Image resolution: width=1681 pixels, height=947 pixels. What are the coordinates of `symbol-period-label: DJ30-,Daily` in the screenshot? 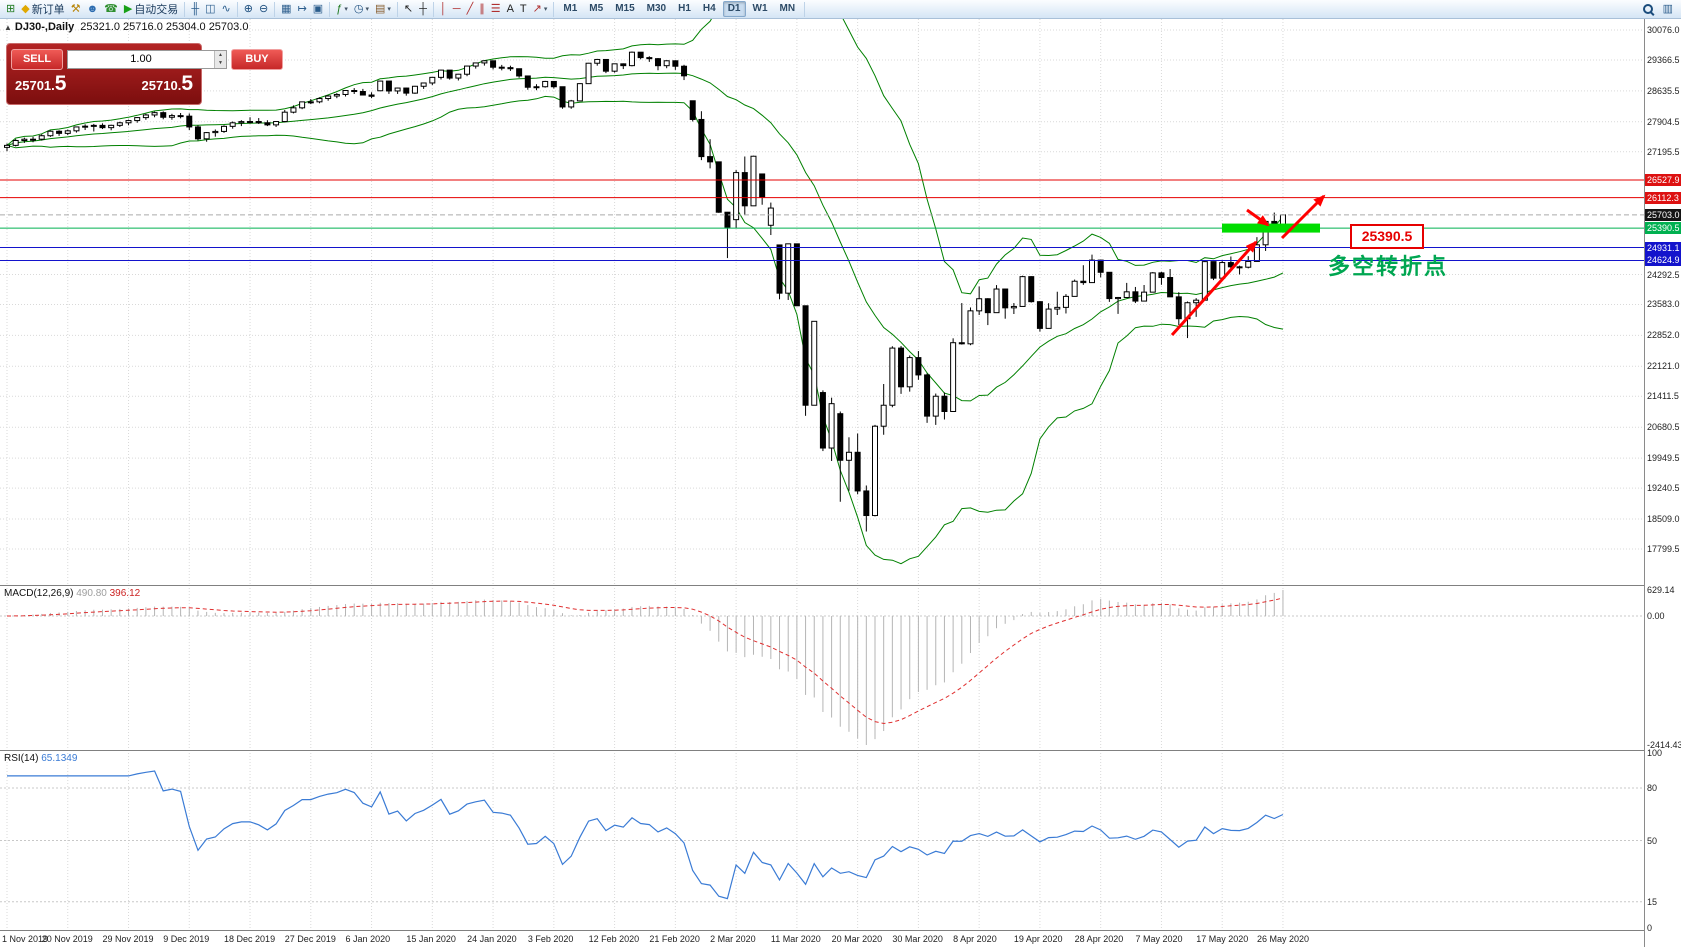 It's located at (44, 27).